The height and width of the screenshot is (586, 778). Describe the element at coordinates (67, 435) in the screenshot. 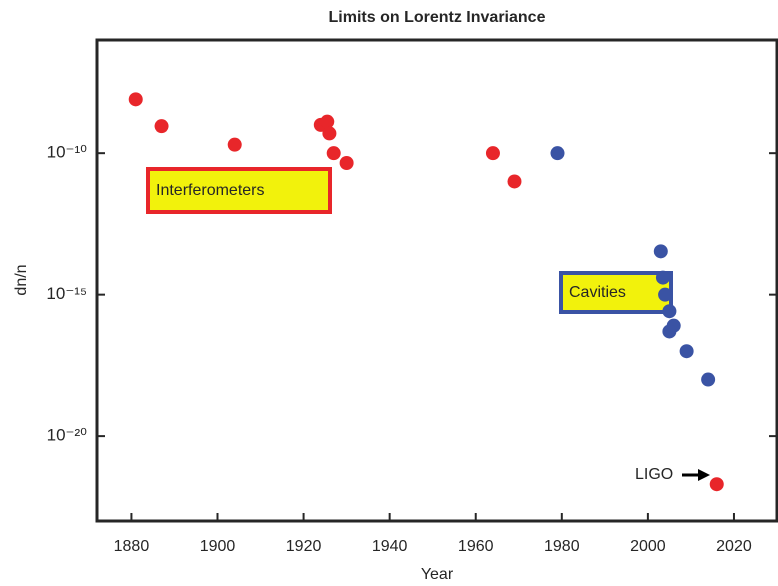

I see `y-tick-label: 10⁻²⁰` at that location.